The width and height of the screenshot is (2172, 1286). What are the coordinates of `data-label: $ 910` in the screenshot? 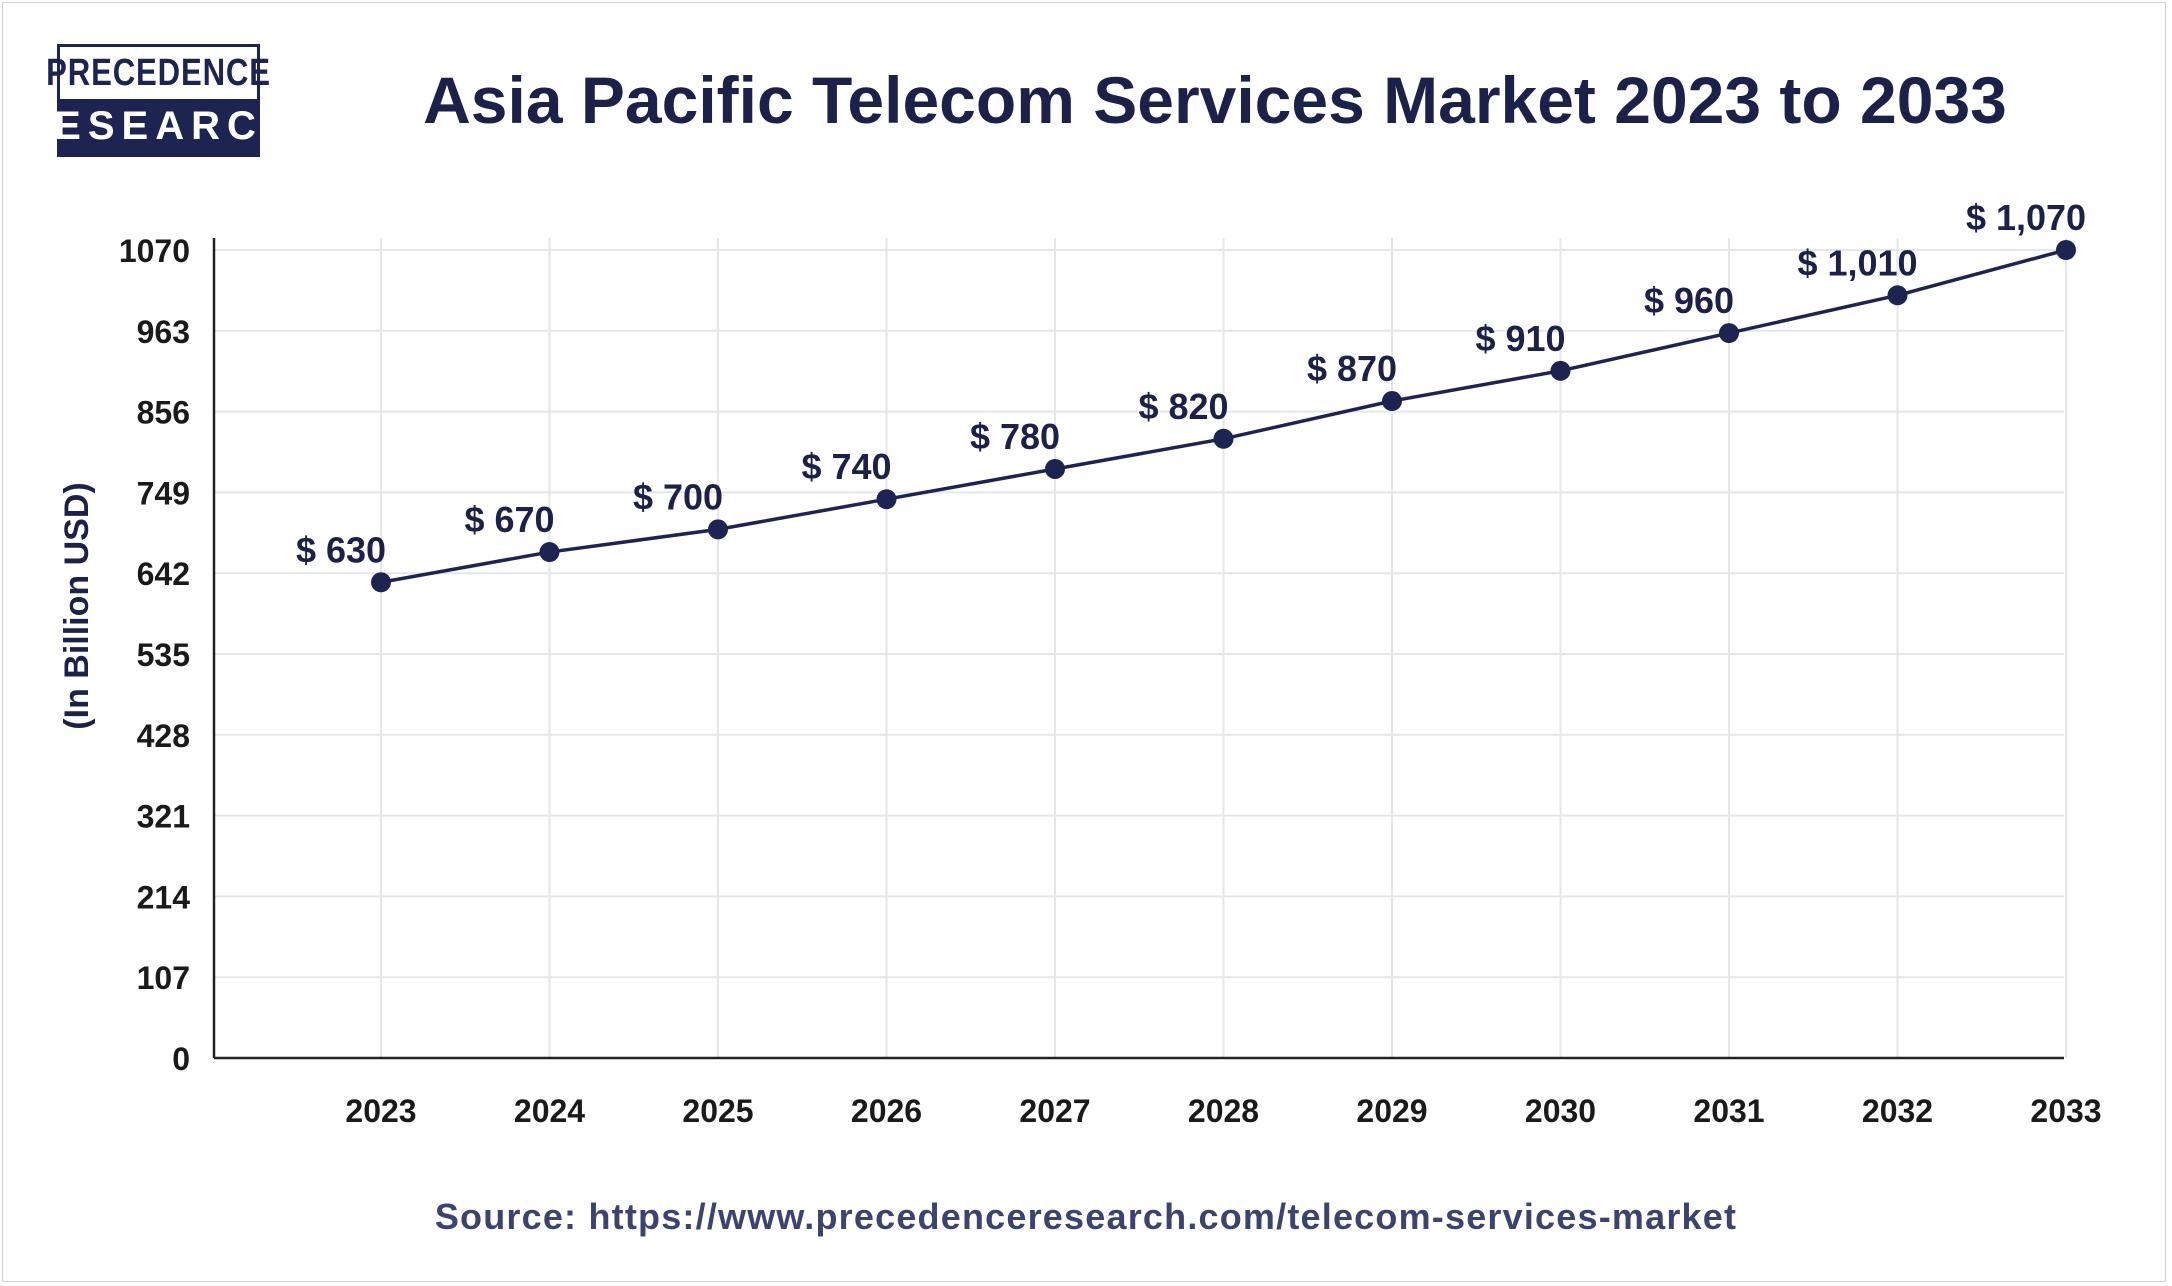 It's located at (1520, 338).